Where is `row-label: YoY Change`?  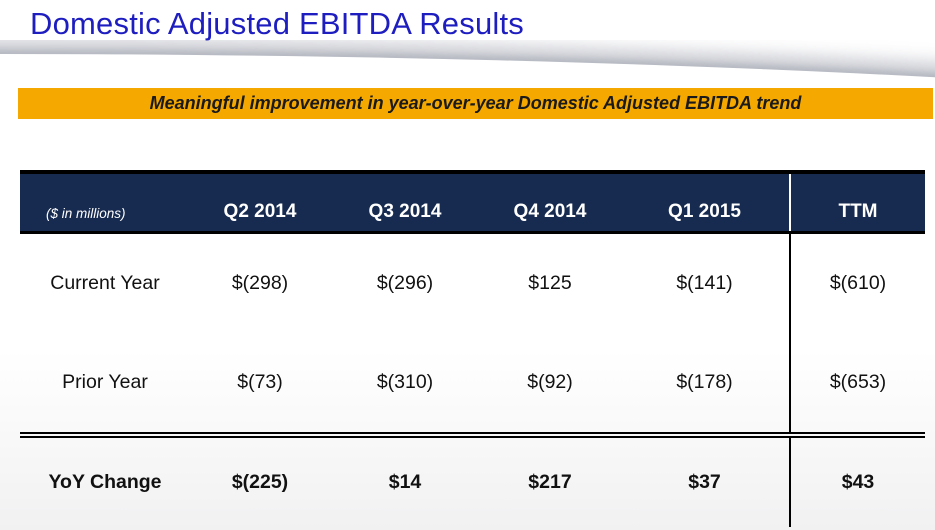
row-label: YoY Change is located at coordinates (105, 479).